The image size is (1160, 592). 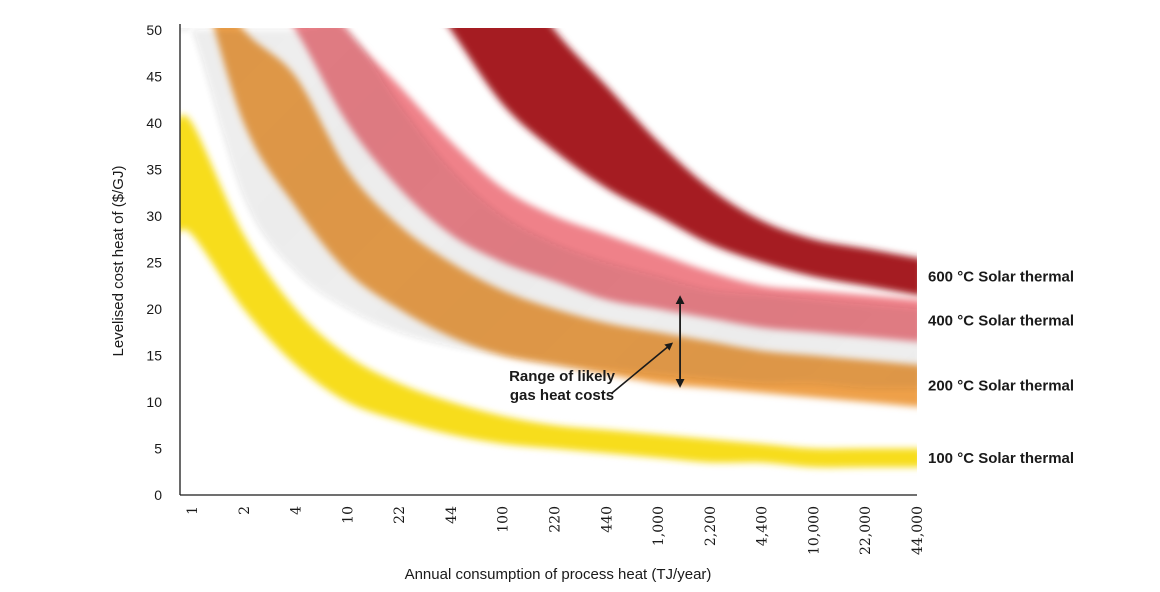 What do you see at coordinates (607, 519) in the screenshot?
I see `x-tick-label: 440` at bounding box center [607, 519].